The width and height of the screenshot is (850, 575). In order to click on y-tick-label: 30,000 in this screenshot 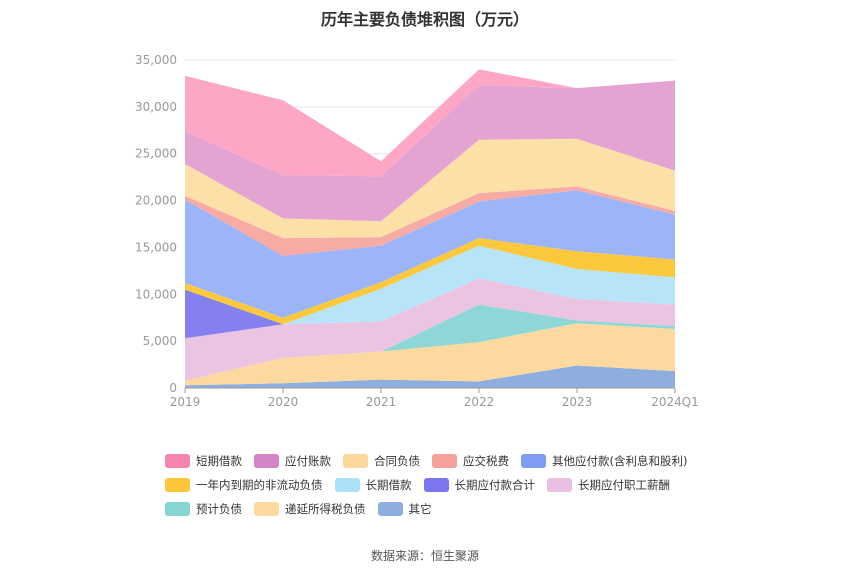, I will do `click(156, 107)`.